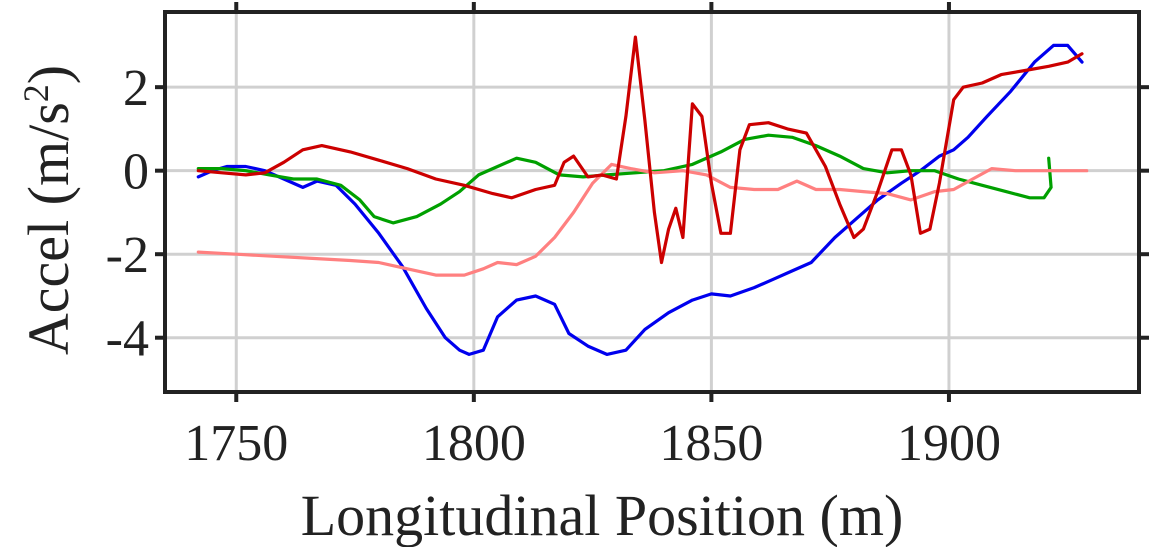  What do you see at coordinates (36, 93) in the screenshot?
I see `y-axis-label-sup: 2` at bounding box center [36, 93].